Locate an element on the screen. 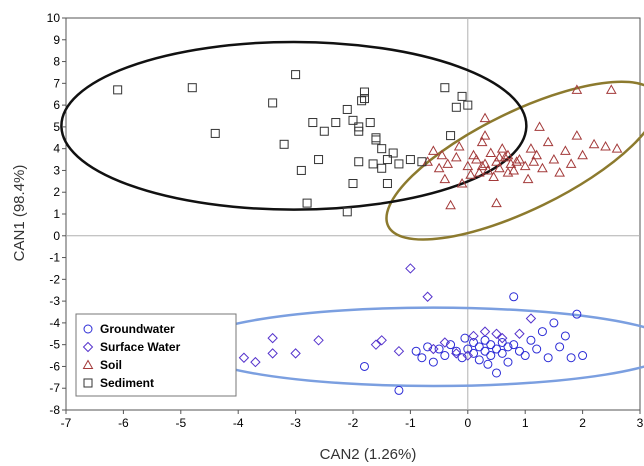 Image resolution: width=644 pixels, height=466 pixels. x-tick-label: -2 is located at coordinates (353, 423).